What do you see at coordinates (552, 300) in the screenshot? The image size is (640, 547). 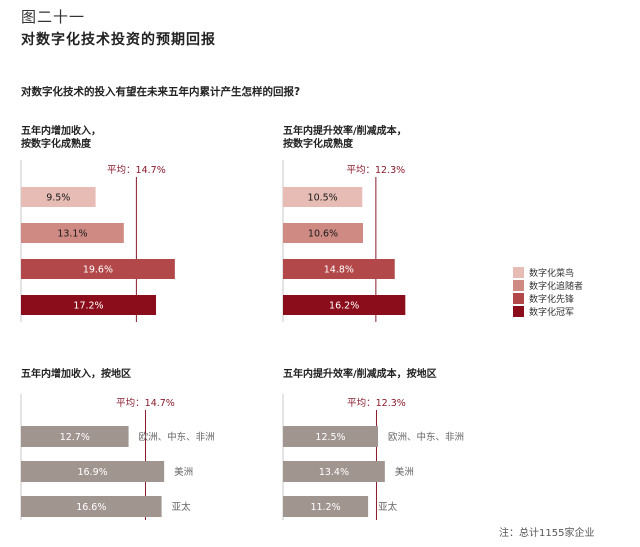 I see `legend-label-pioneer: 数字化先锋` at bounding box center [552, 300].